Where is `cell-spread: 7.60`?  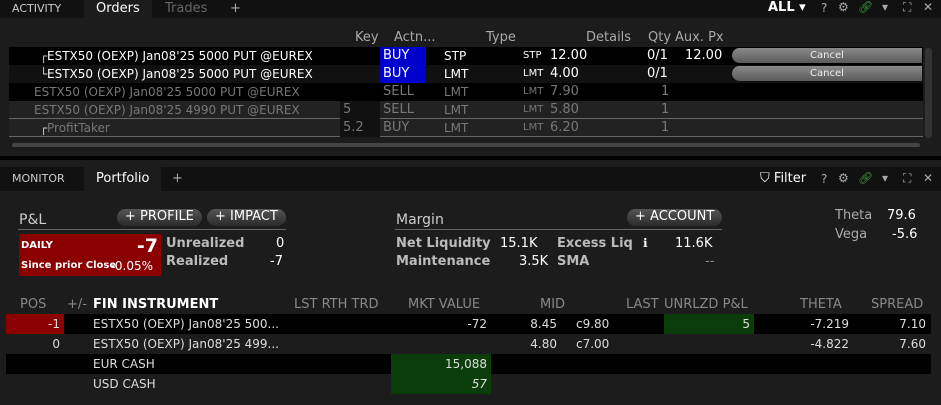
cell-spread: 7.60 is located at coordinates (912, 344).